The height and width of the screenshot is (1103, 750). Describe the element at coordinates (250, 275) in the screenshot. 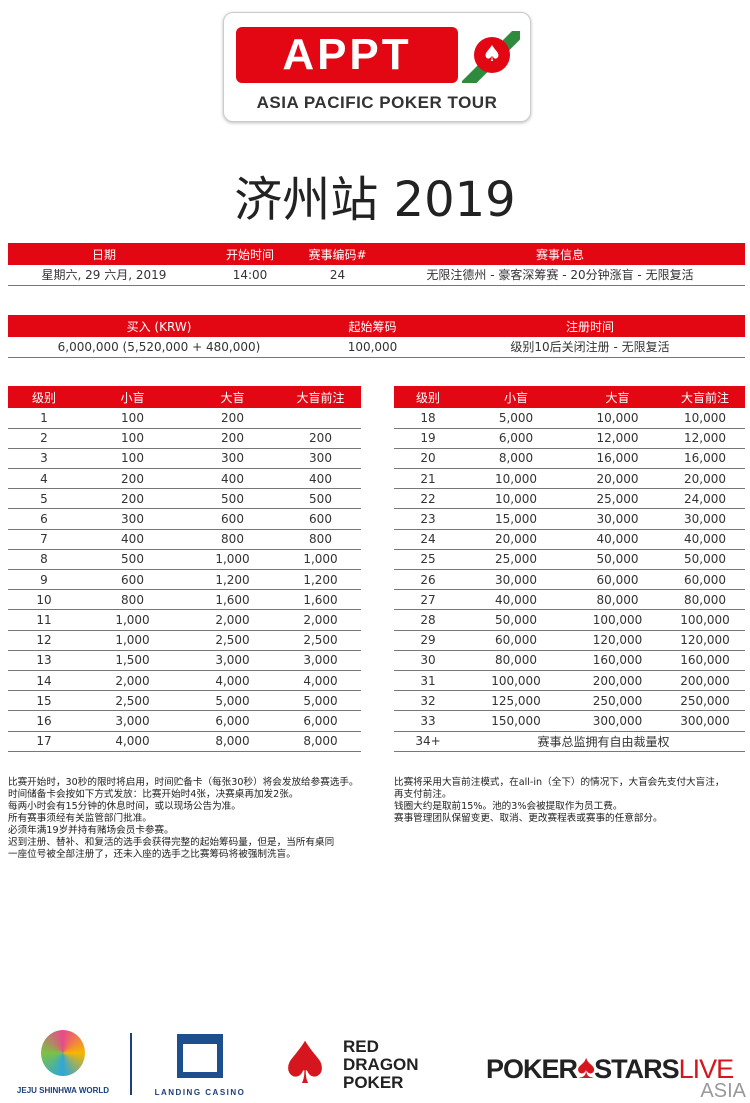

I see `event-start-time: 14:00` at that location.